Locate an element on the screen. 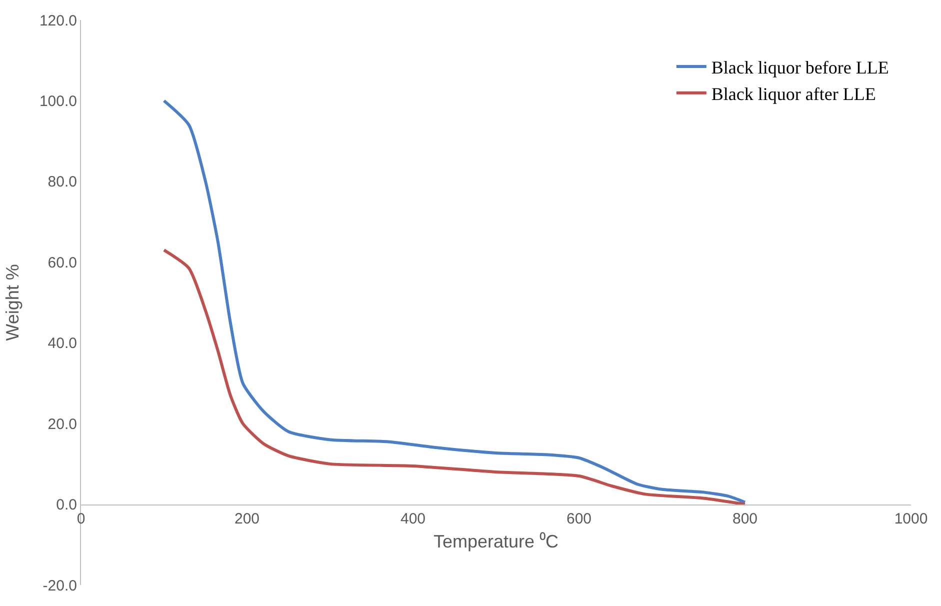  y-tick-label: 0.0 is located at coordinates (66, 505).